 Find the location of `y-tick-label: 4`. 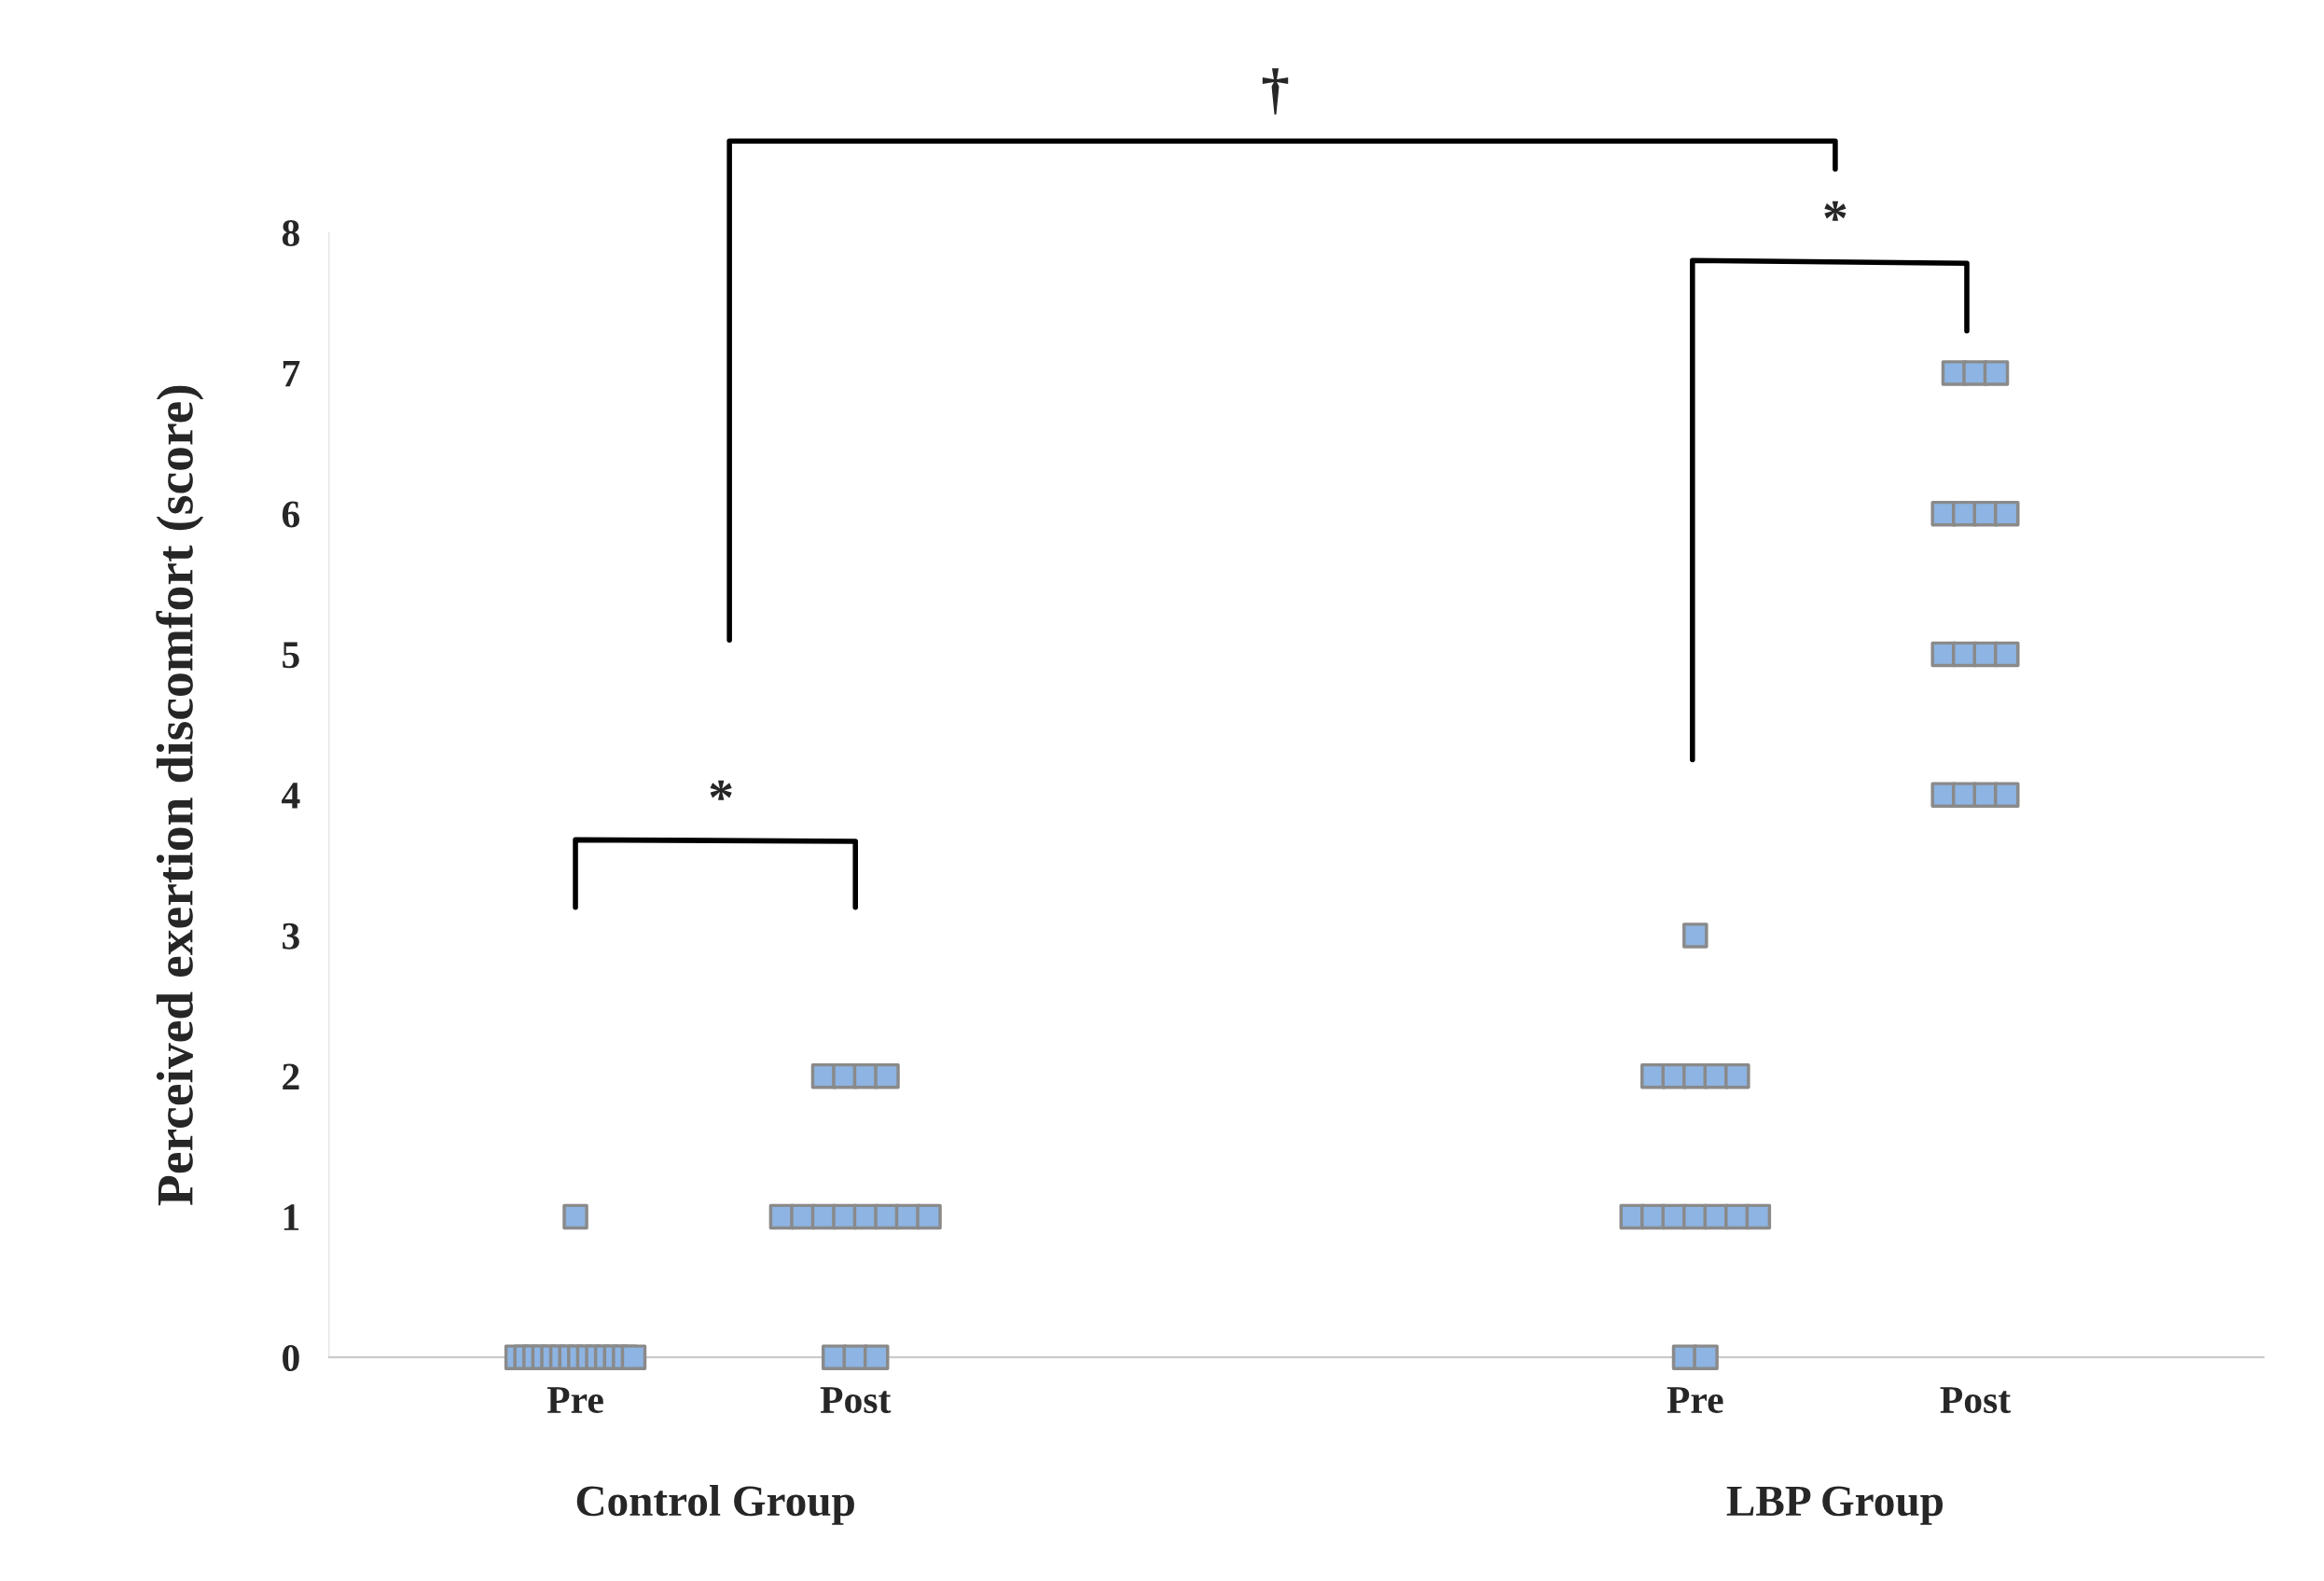

y-tick-label: 4 is located at coordinates (291, 796).